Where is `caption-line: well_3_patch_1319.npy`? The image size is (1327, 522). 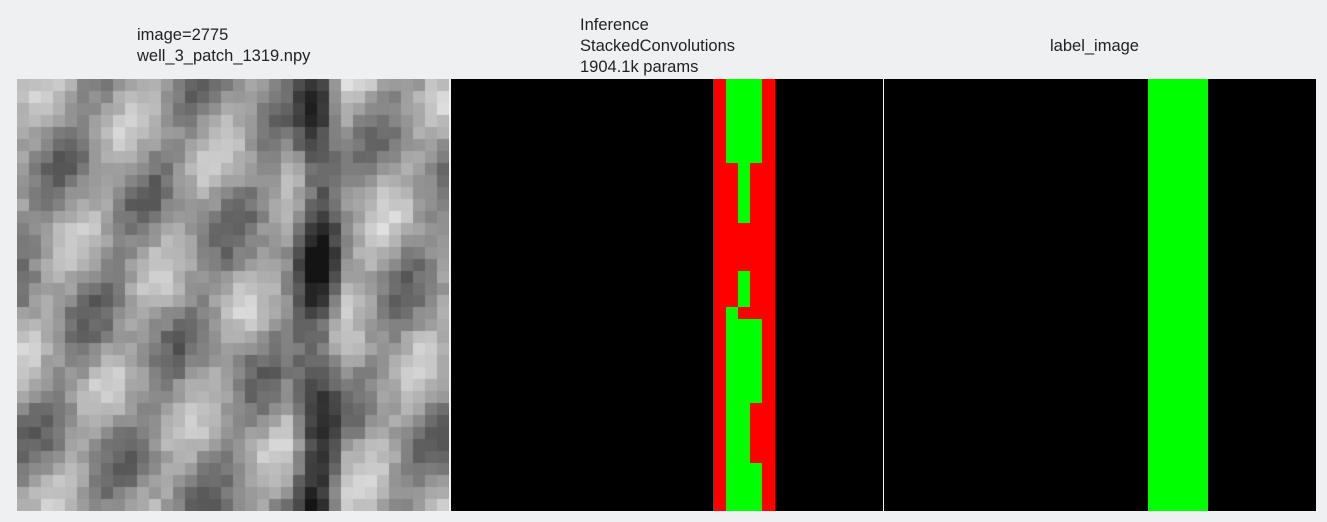 caption-line: well_3_patch_1319.npy is located at coordinates (224, 56).